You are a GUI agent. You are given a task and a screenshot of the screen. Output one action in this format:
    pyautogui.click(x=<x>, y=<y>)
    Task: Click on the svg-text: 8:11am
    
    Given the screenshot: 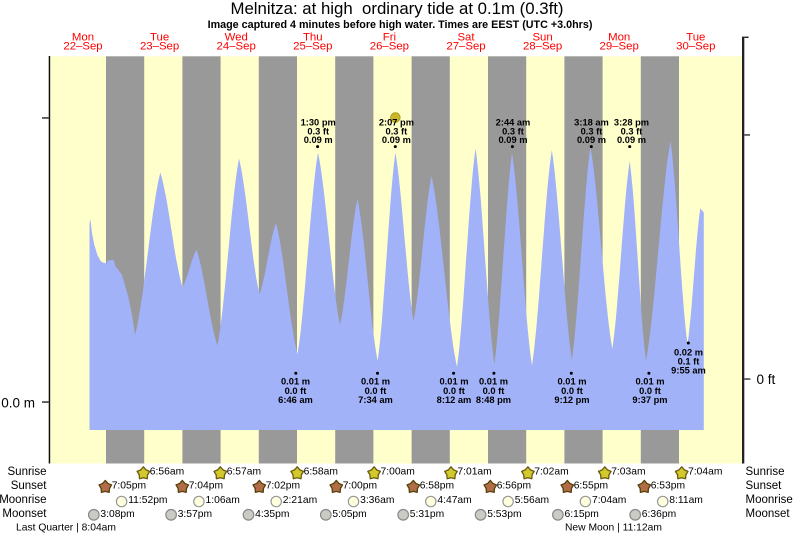 What is the action you would take?
    pyautogui.click(x=686, y=500)
    